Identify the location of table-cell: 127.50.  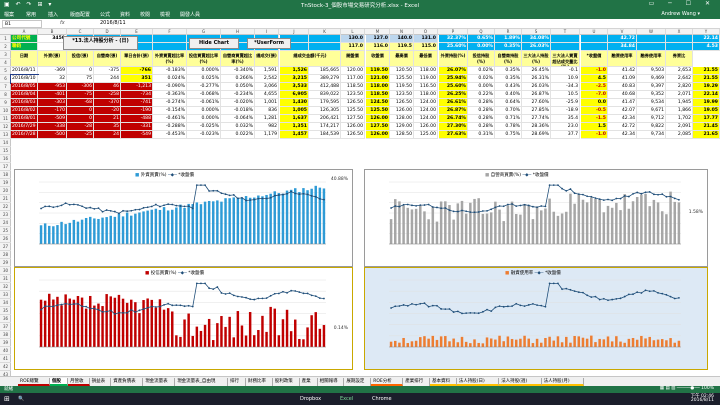
(378, 127).